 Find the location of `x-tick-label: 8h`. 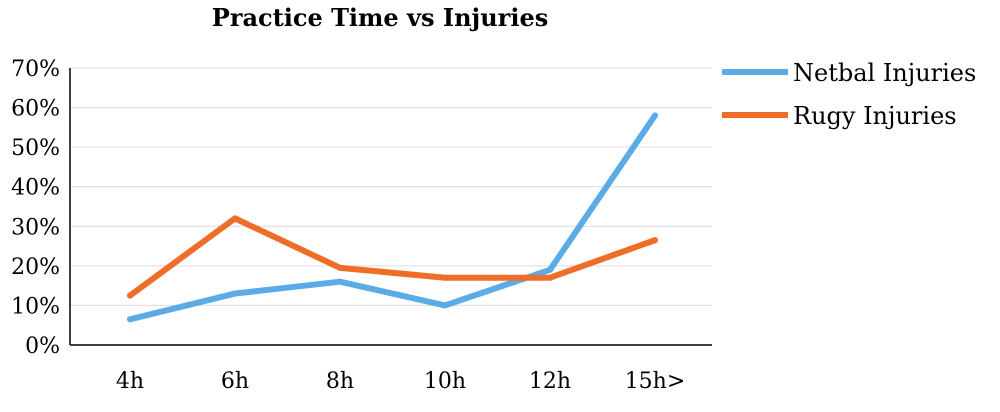

x-tick-label: 8h is located at coordinates (340, 381).